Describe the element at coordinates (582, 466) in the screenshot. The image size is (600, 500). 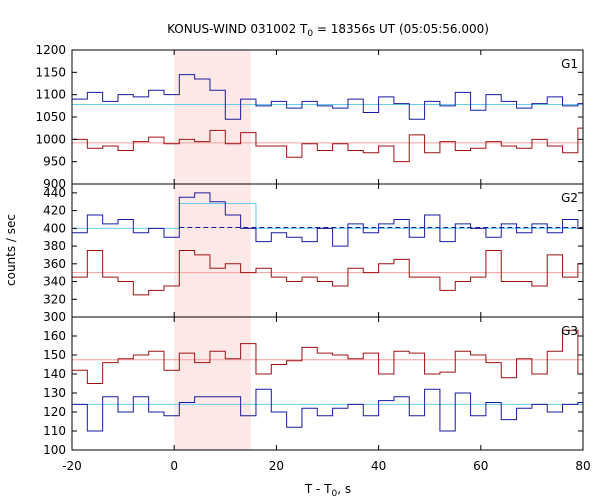
I see `x-tick-label: 80` at that location.